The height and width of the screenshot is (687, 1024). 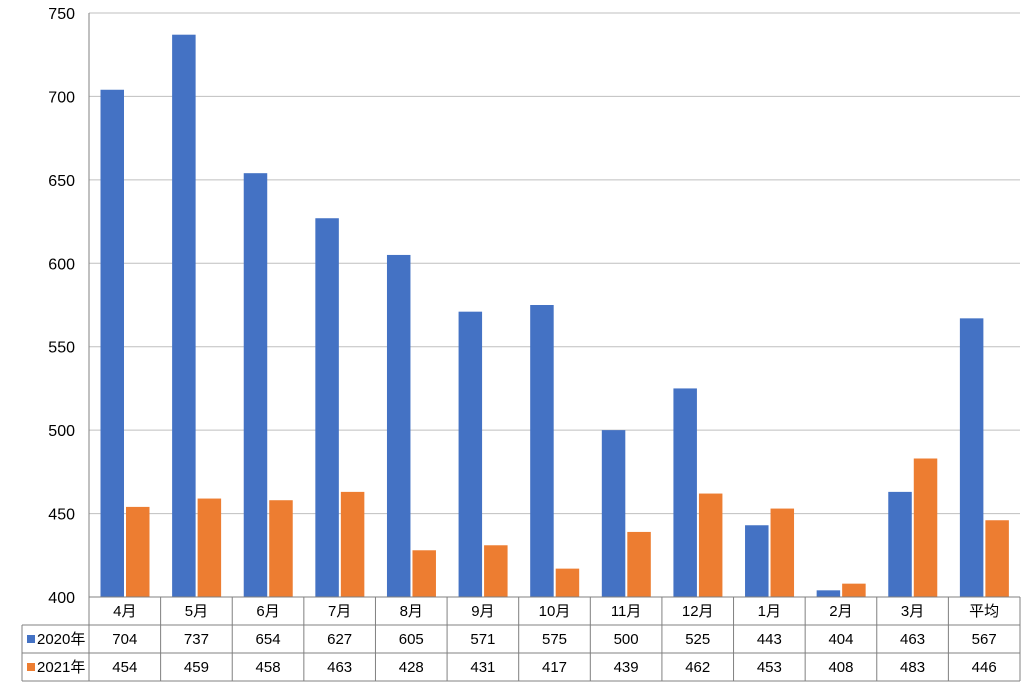 What do you see at coordinates (124, 667) in the screenshot?
I see `data-table-value: 454` at bounding box center [124, 667].